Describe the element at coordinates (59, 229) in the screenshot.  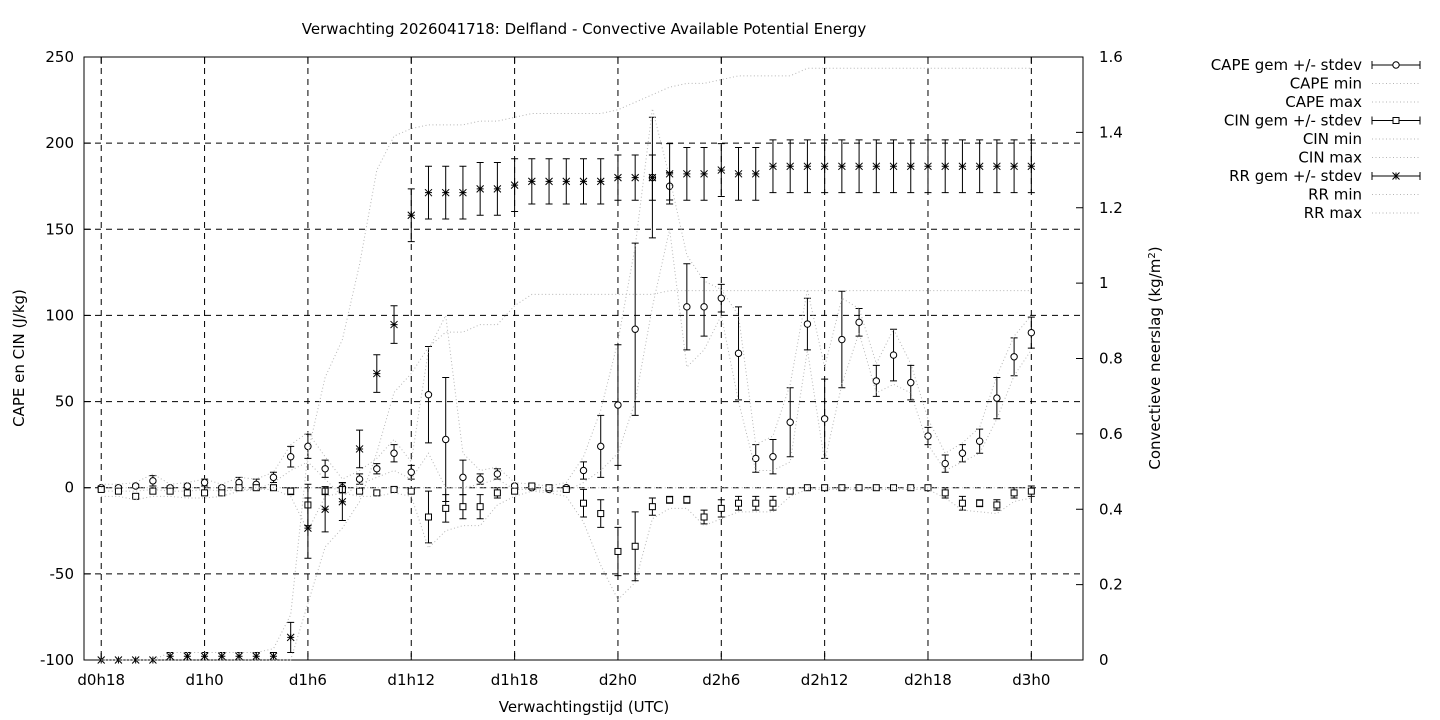
I see `y-tick-label: 150` at that location.